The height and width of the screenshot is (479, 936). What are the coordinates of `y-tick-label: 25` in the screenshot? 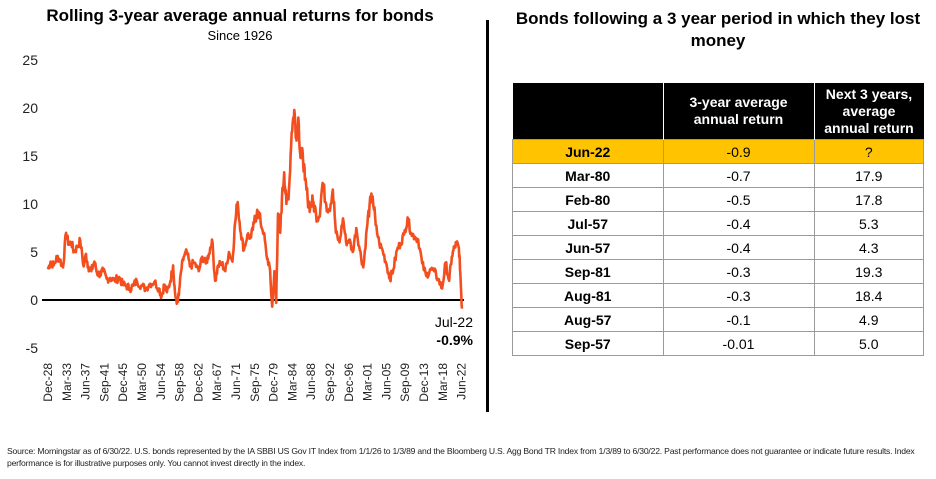 It's located at (30, 60).